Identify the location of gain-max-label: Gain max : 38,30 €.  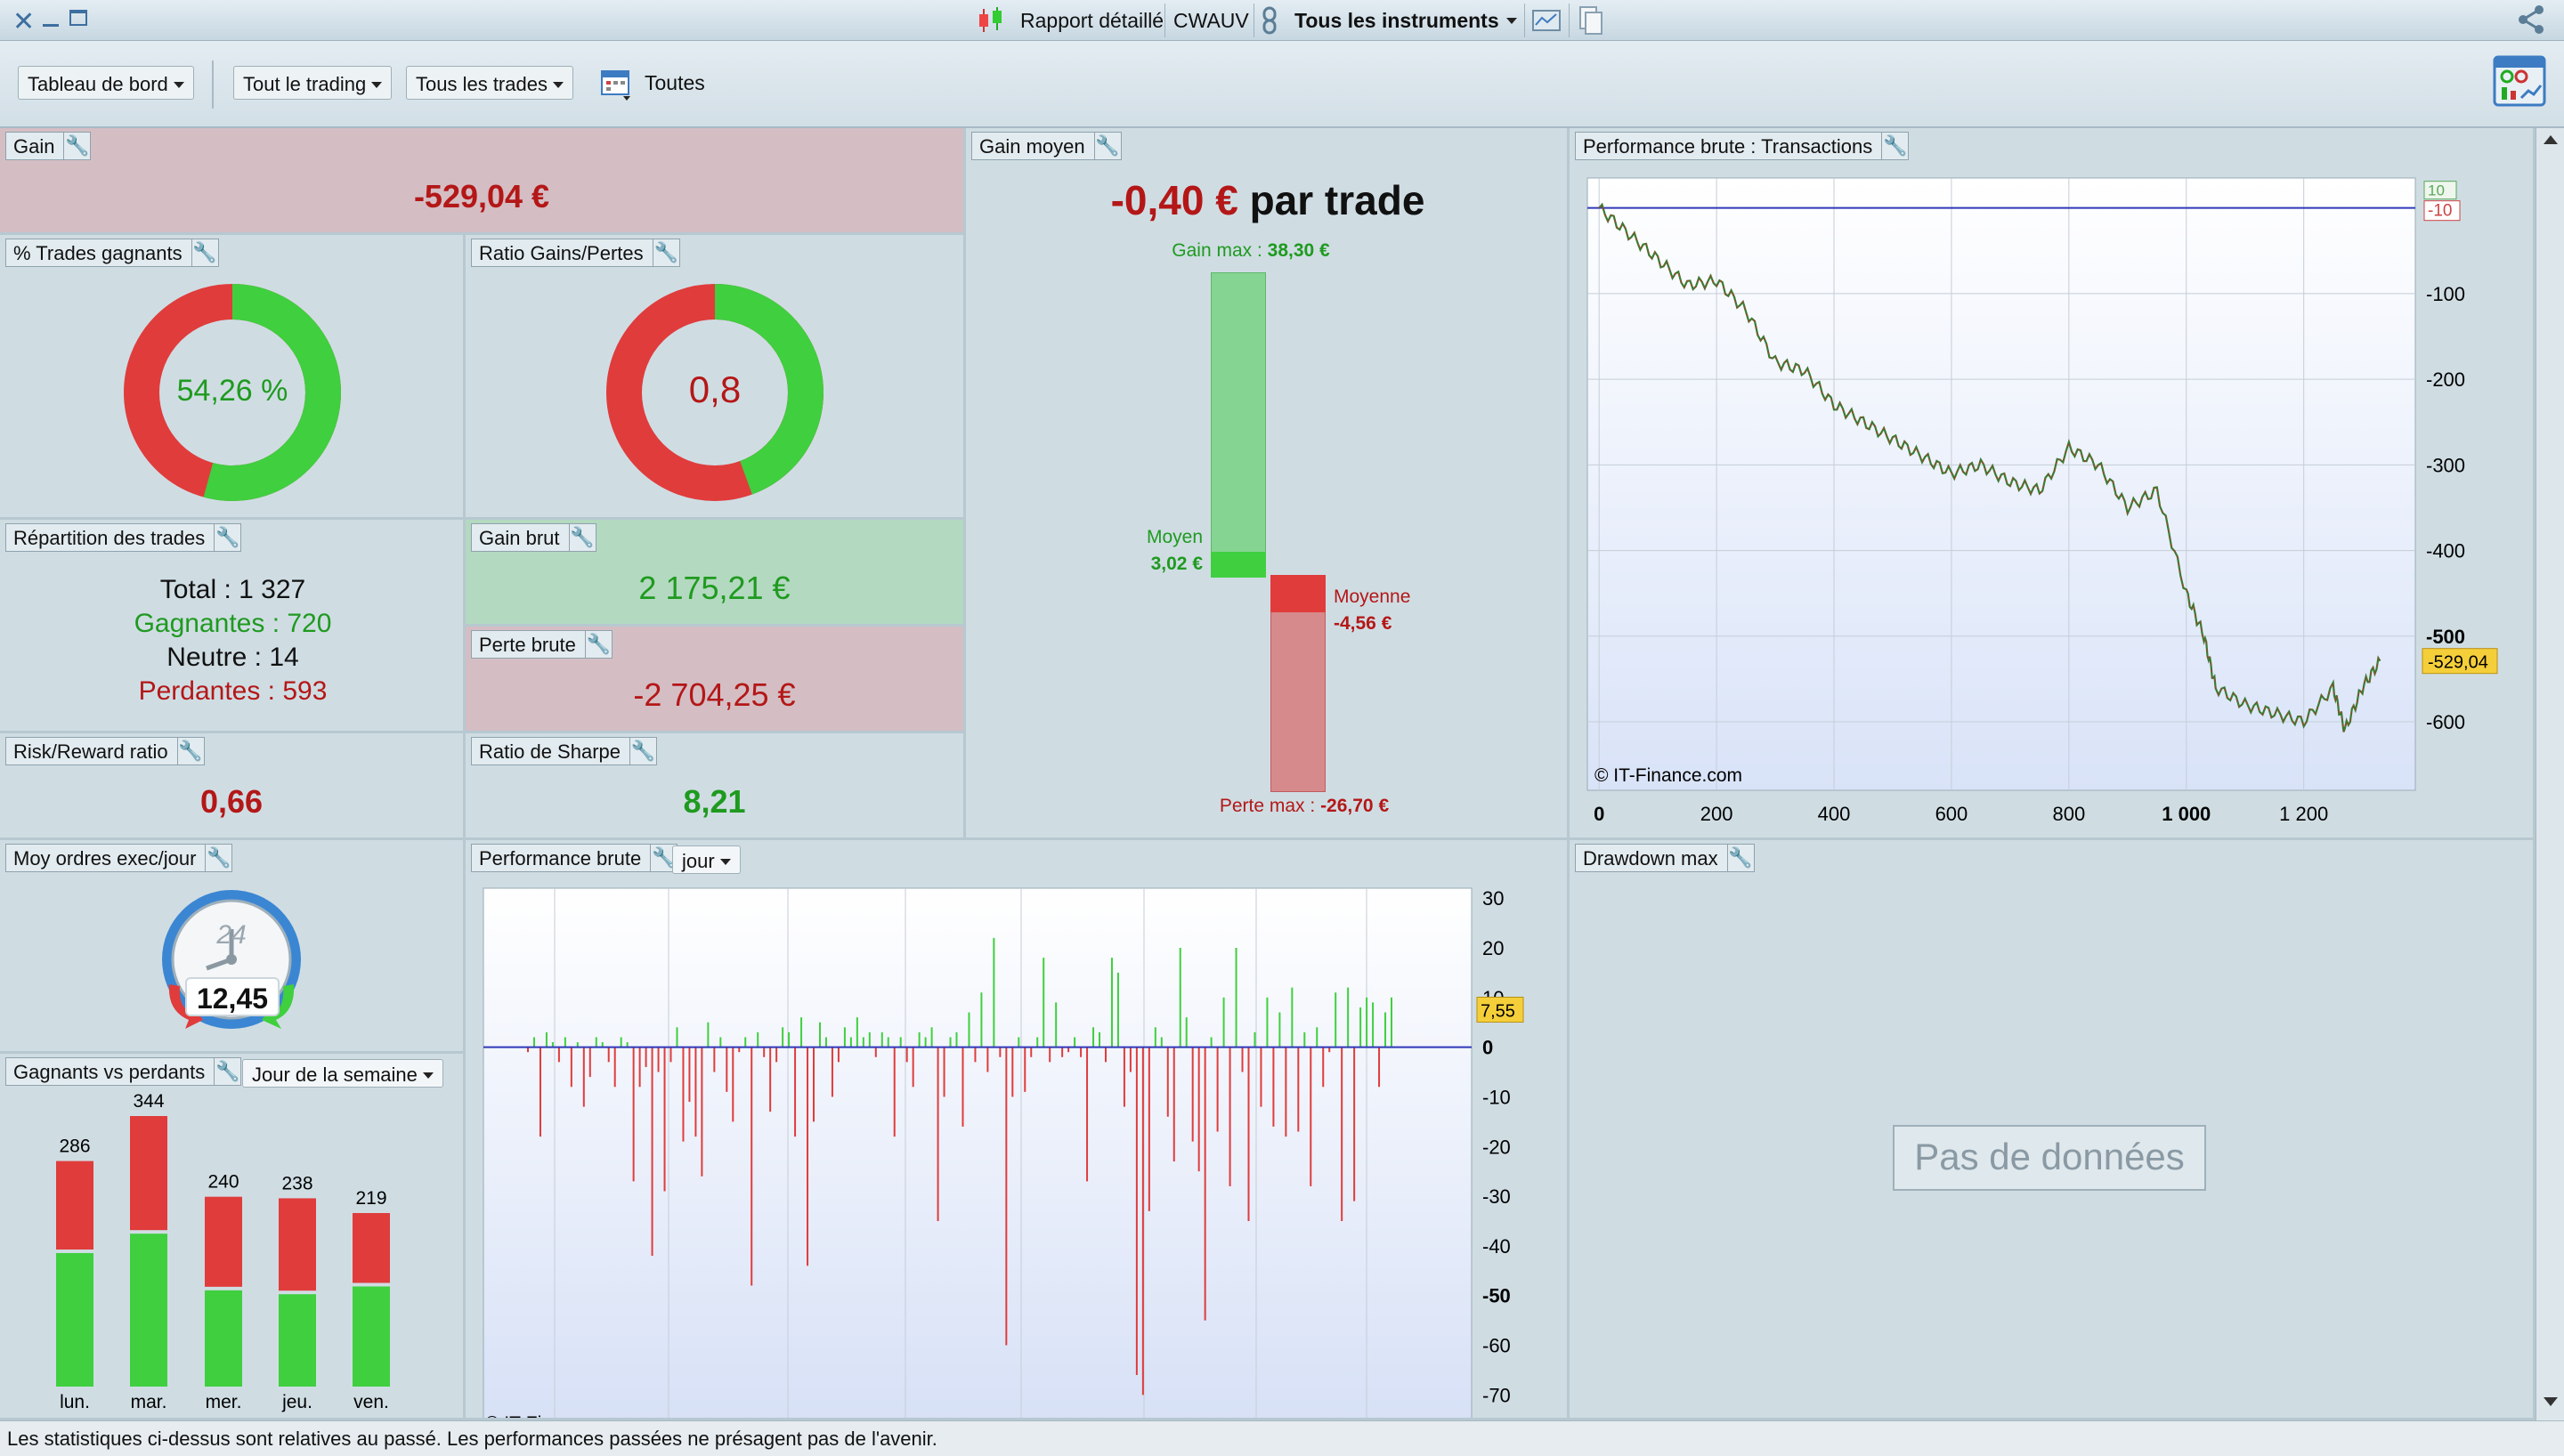
(1251, 251).